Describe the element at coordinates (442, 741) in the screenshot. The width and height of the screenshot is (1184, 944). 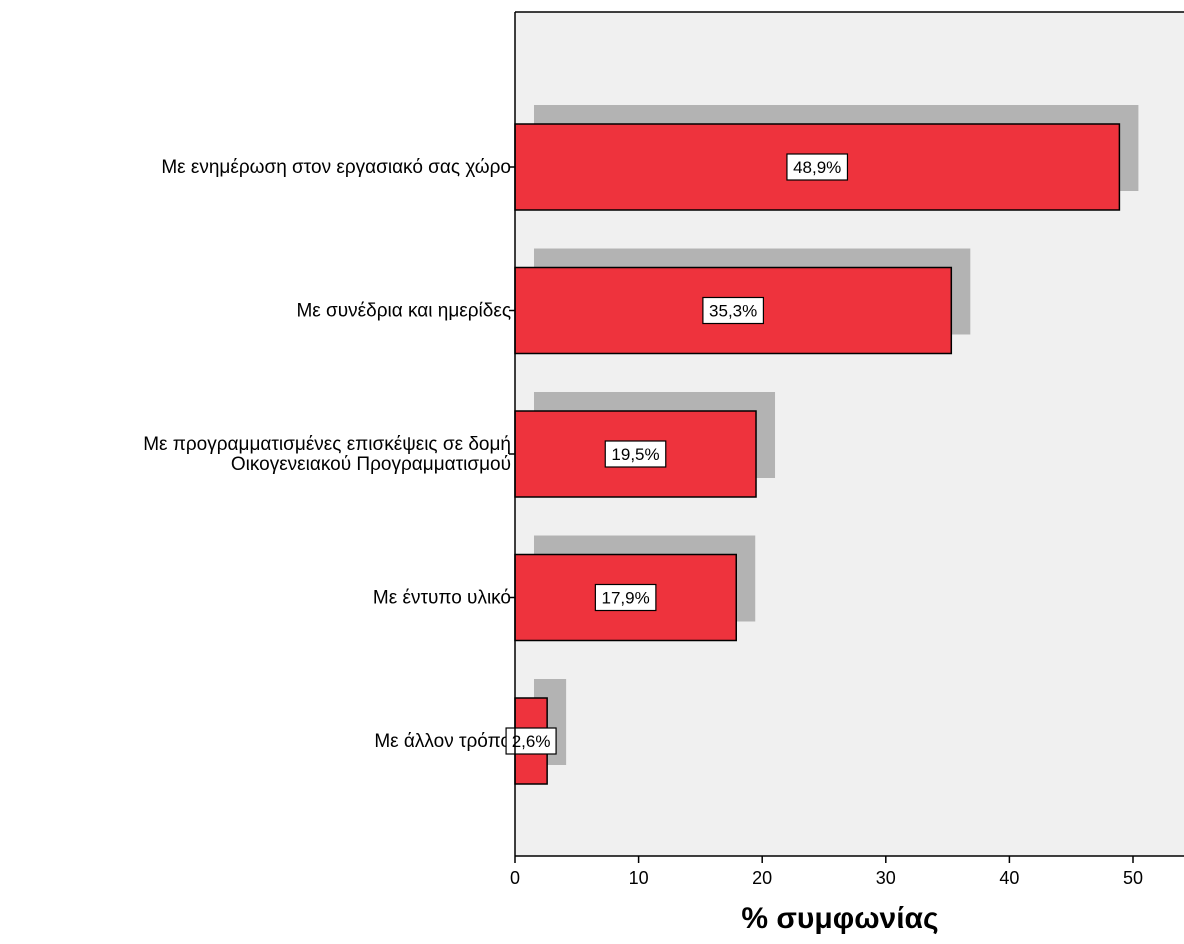
I see `category-label: Με άλλον τρόπο` at that location.